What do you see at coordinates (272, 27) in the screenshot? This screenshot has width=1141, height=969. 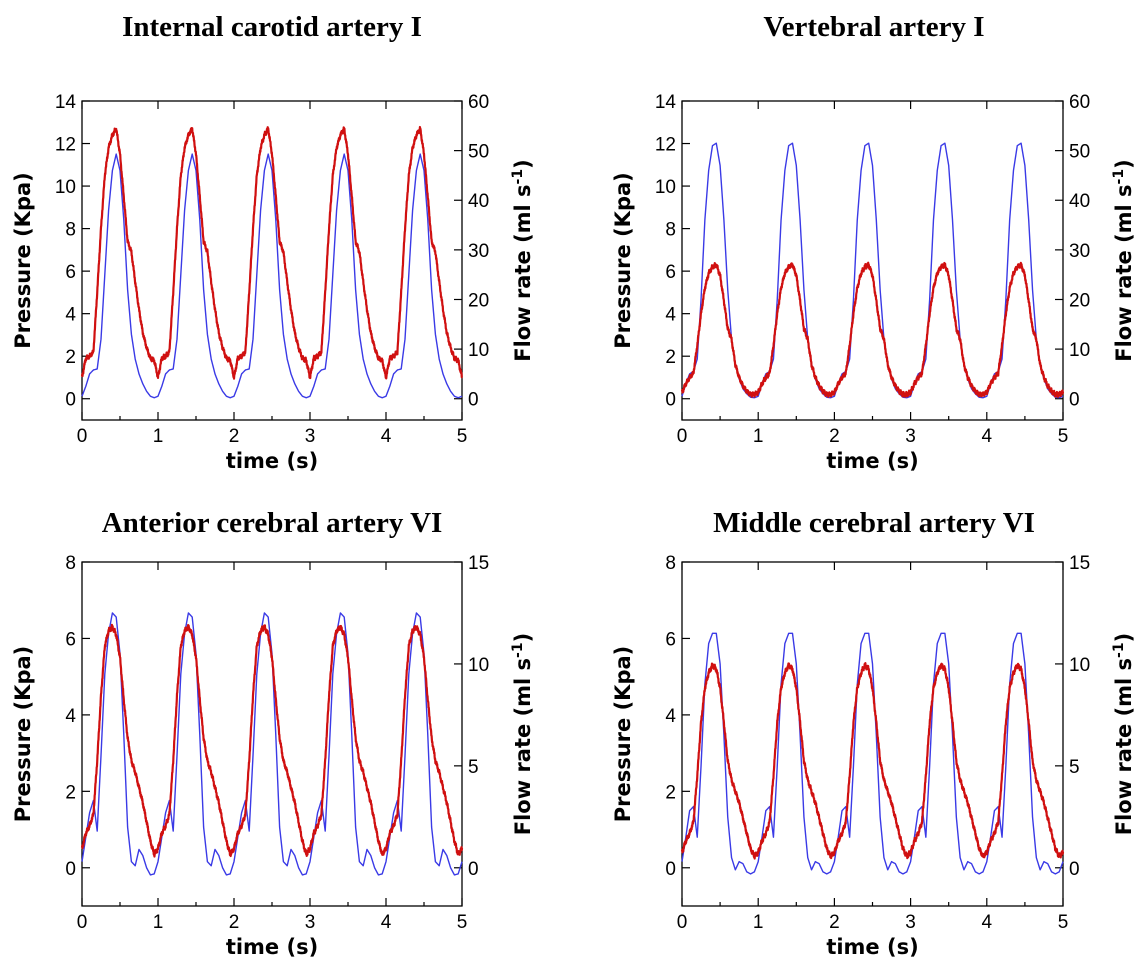 I see `chart-title: Internal carotid artery I` at bounding box center [272, 27].